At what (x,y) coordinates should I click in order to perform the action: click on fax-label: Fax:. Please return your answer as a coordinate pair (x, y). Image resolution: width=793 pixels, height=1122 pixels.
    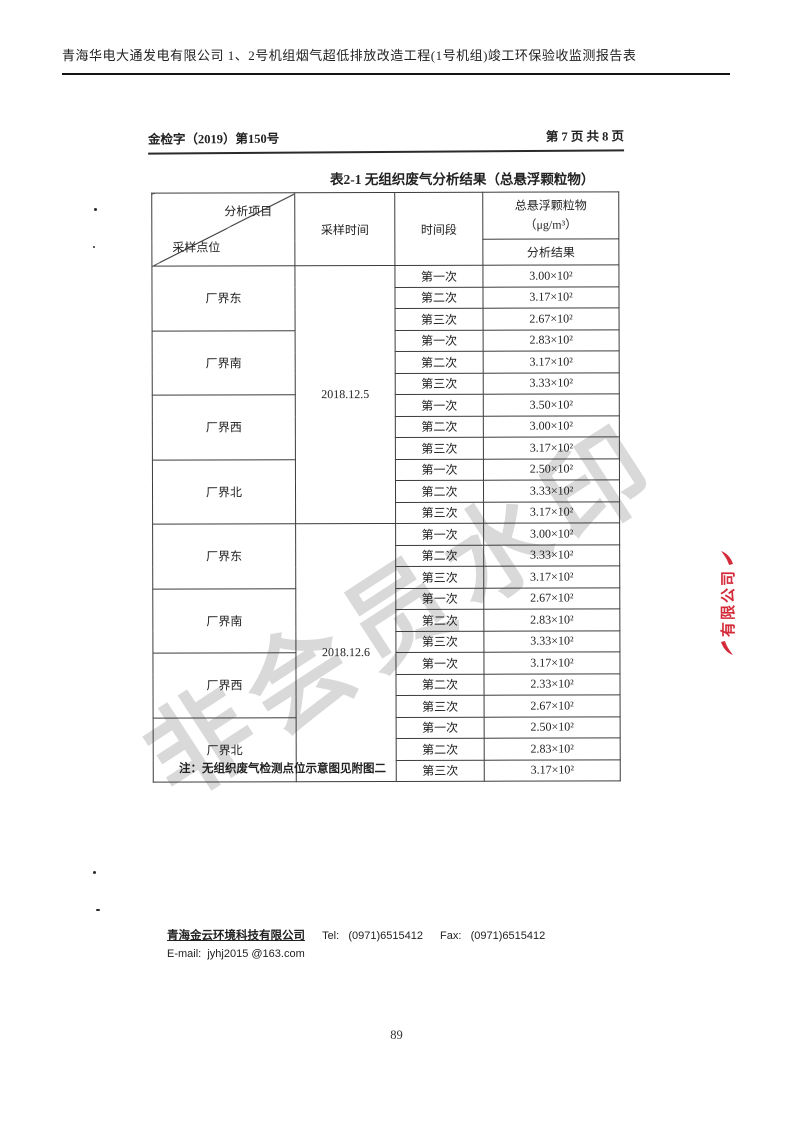
    Looking at the image, I should click on (451, 936).